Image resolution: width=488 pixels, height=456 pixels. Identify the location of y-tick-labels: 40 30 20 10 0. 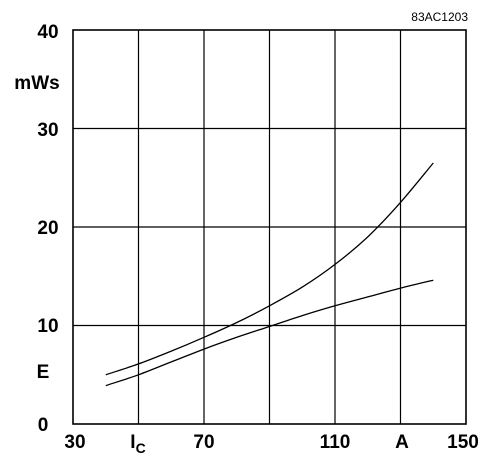
(47, 229).